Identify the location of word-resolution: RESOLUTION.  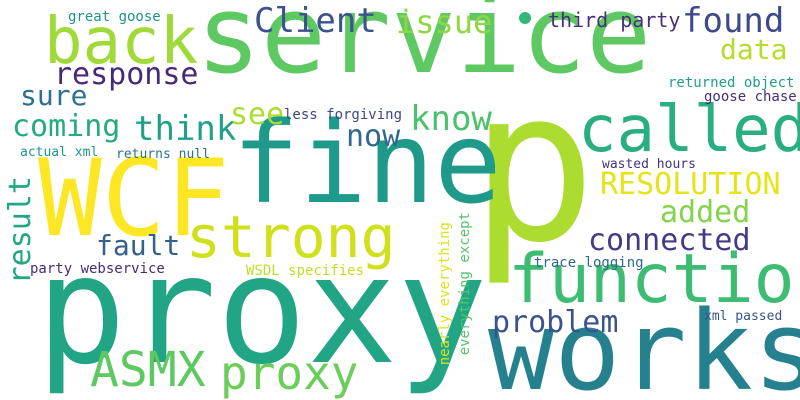
(690, 184).